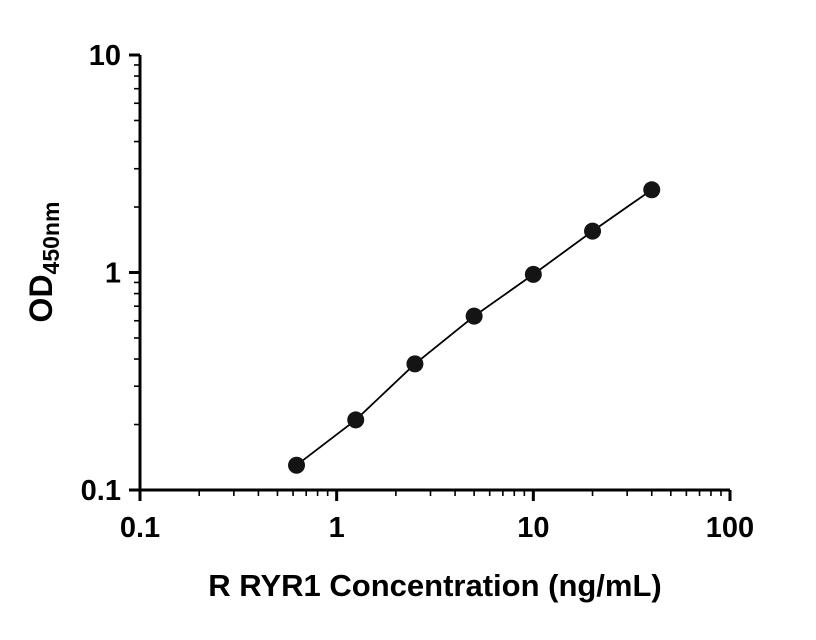 This screenshot has height=640, width=816. I want to click on x-tick-label: 1, so click(337, 528).